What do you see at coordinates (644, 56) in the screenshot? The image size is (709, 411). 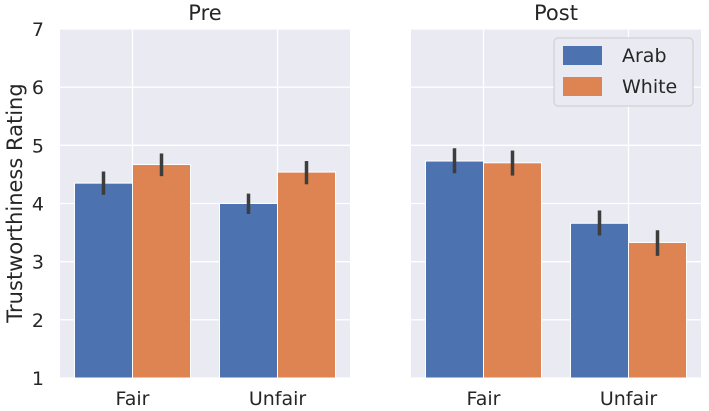 I see `legend-label-arab: Arab` at bounding box center [644, 56].